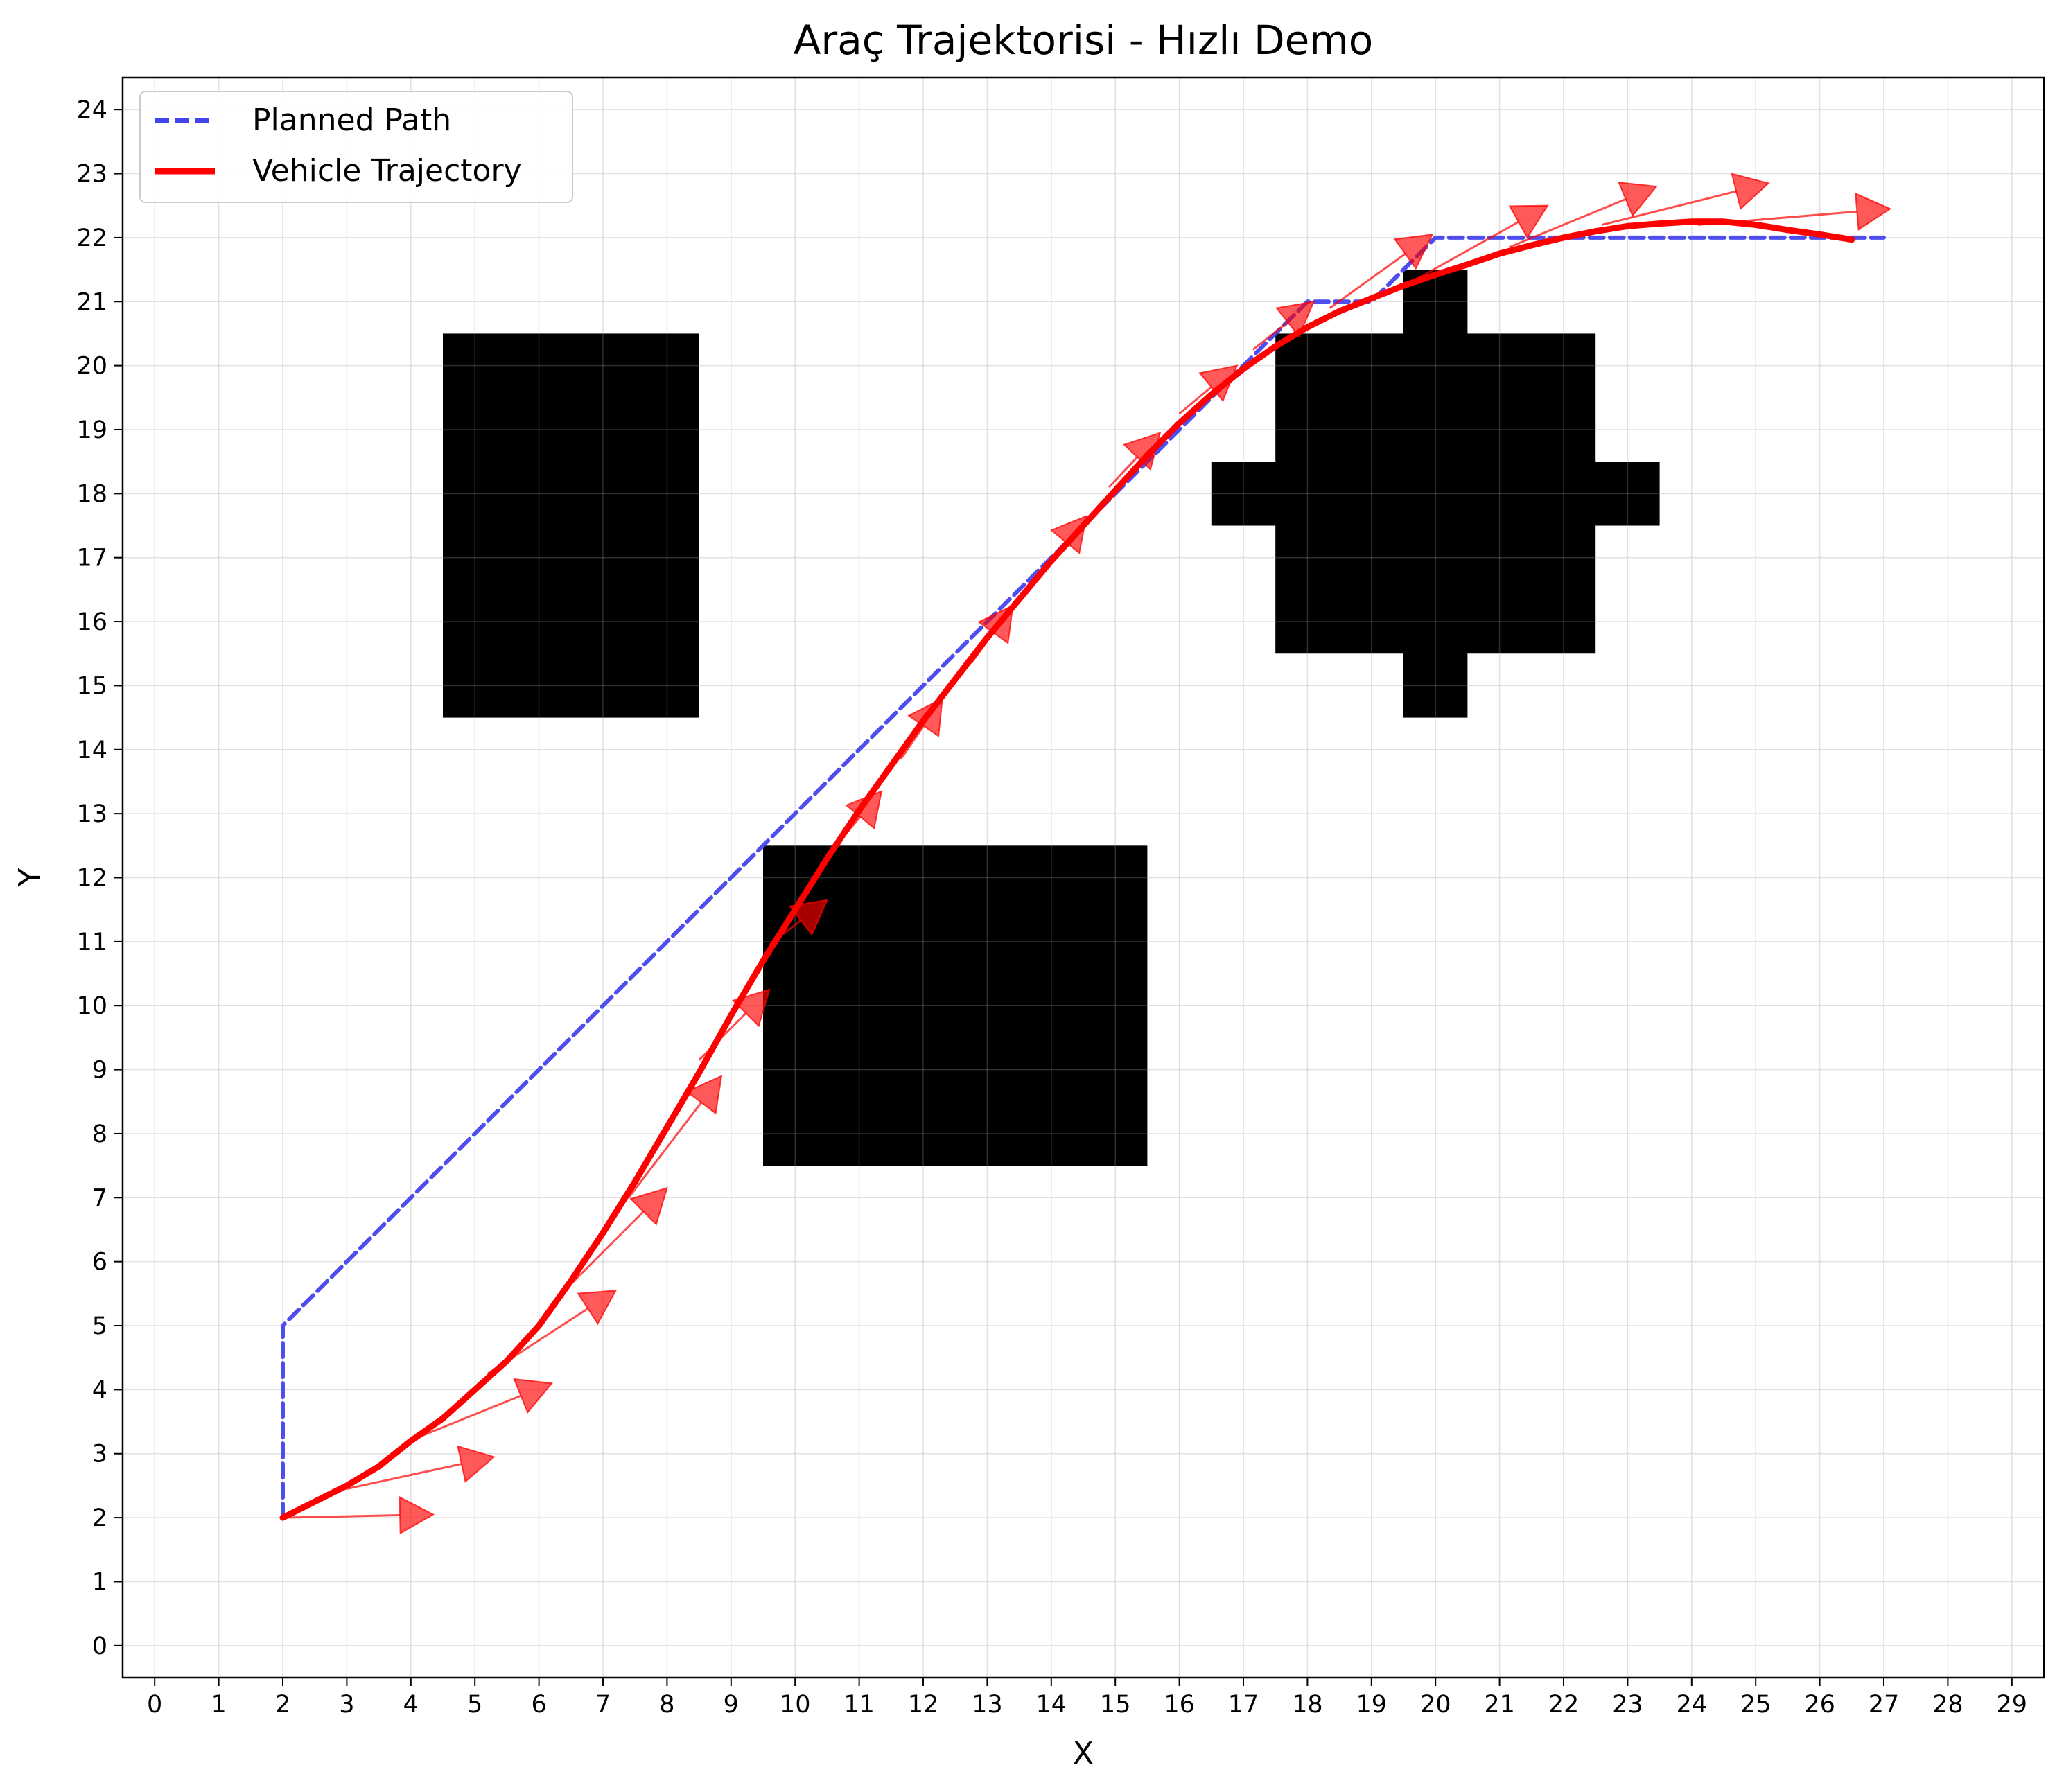 The width and height of the screenshot is (2064, 1792). I want to click on y-axis-label: Y, so click(30, 877).